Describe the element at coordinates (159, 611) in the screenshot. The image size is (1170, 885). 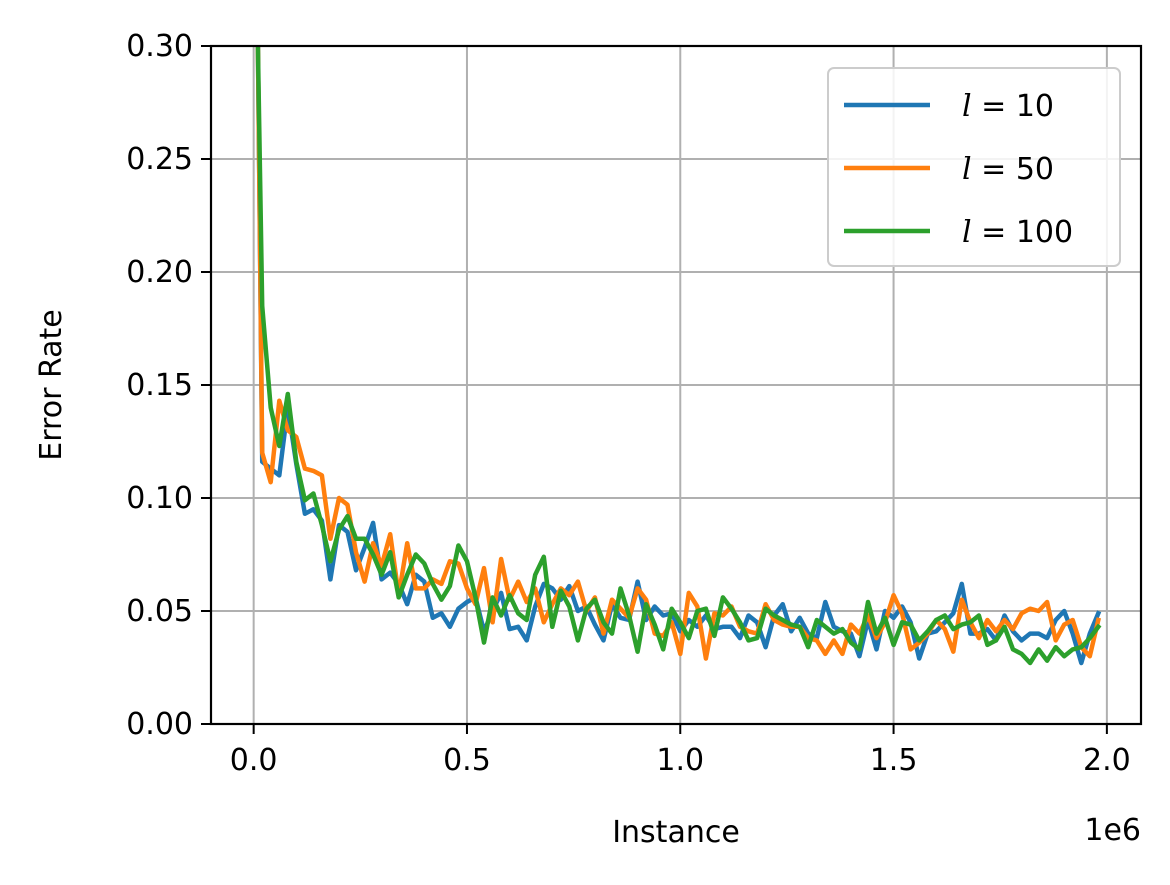
I see `y-tick-label: 0.05` at that location.